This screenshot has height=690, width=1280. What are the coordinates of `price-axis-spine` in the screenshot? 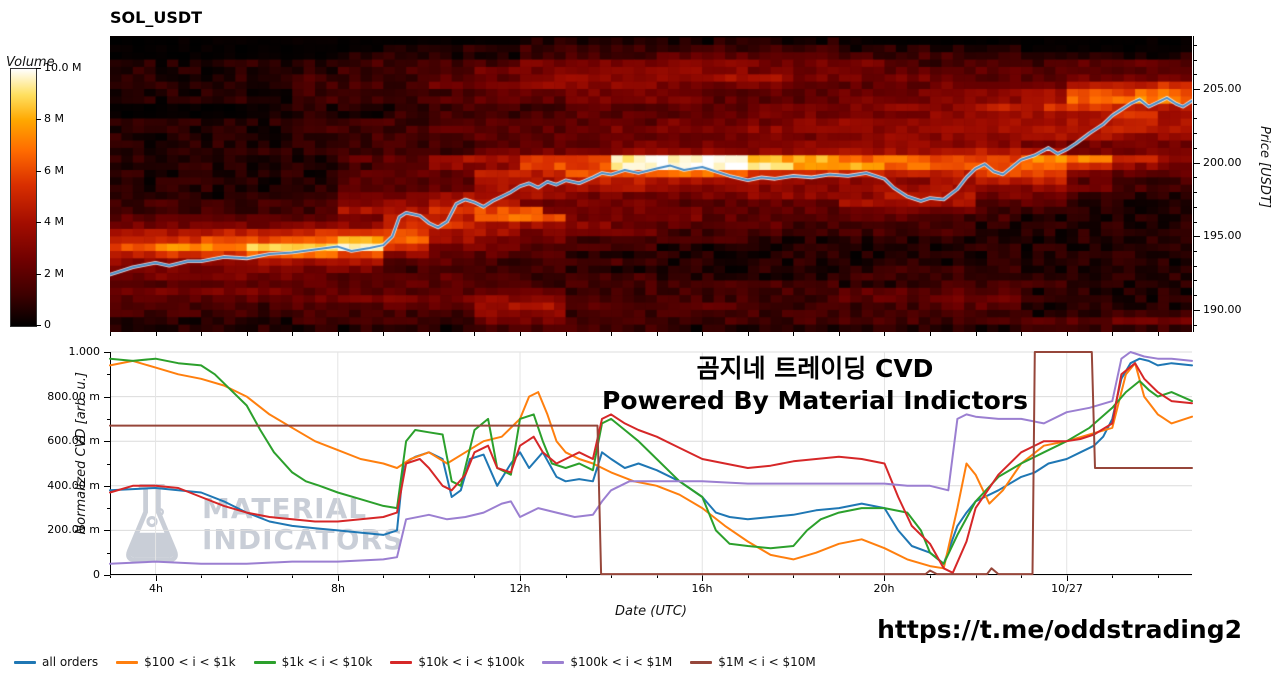 It's located at (1193, 184).